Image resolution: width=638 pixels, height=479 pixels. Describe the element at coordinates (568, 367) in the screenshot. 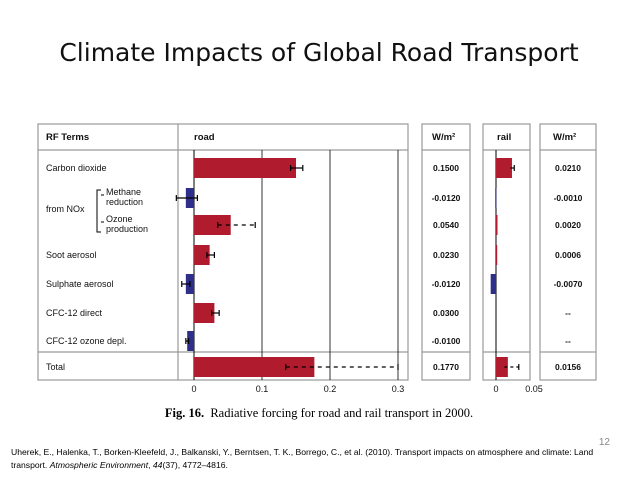

I see `rail-value: 0.0156` at that location.